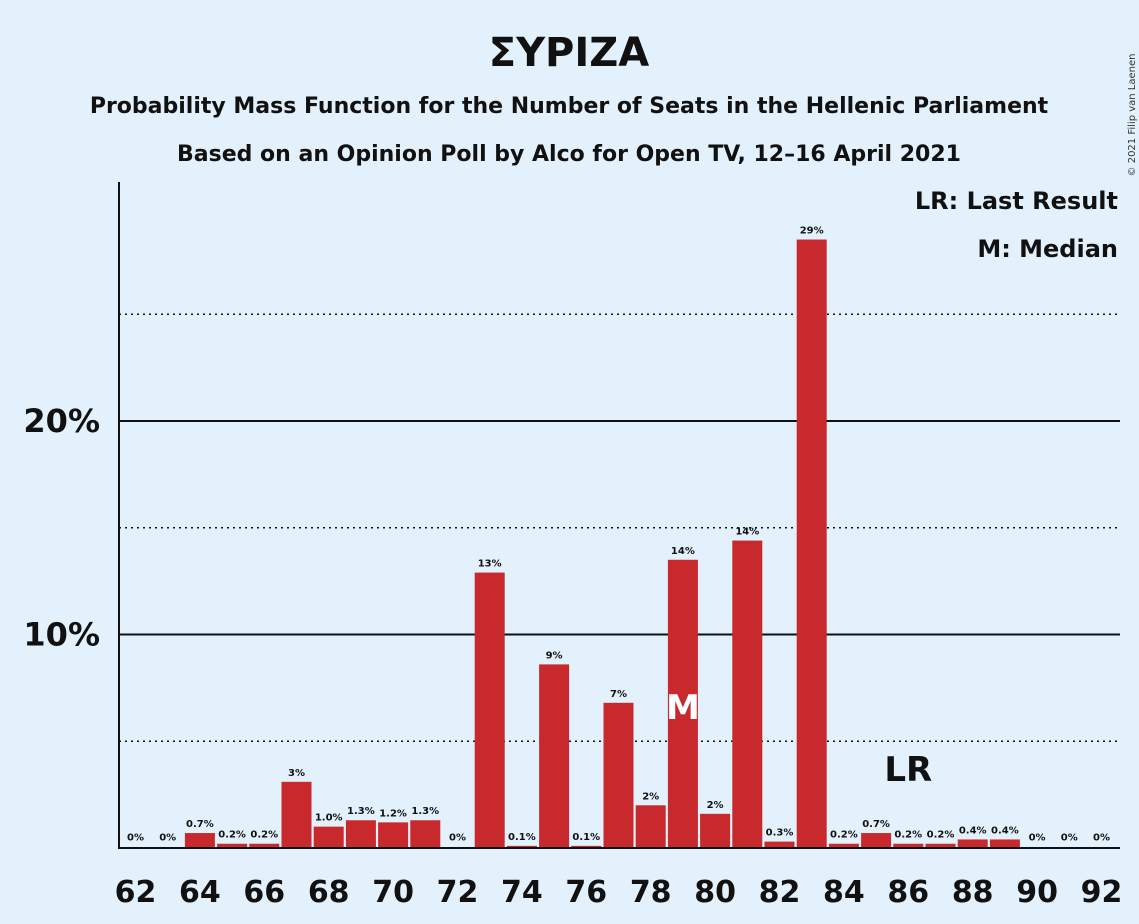  What do you see at coordinates (973, 830) in the screenshot?
I see `data-label-88: 0.4%` at bounding box center [973, 830].